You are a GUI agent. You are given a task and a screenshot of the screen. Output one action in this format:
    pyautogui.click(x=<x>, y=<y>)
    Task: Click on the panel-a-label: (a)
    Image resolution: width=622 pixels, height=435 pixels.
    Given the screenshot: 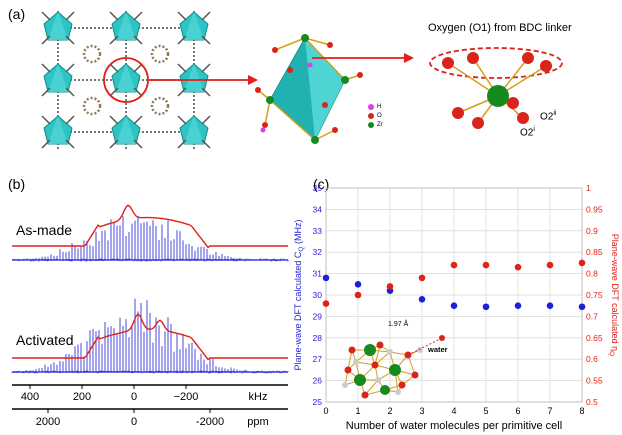 What is the action you would take?
    pyautogui.click(x=17, y=14)
    